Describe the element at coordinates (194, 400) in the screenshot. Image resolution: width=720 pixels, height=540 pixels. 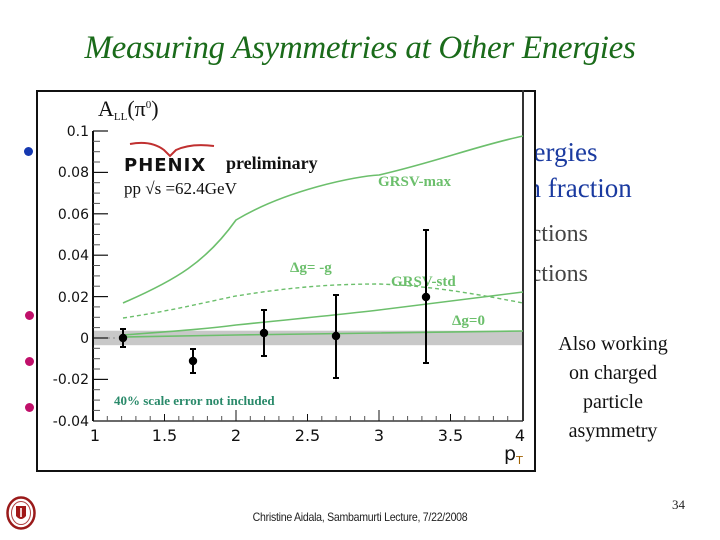
I see `scale-error-note: 40% scale error not included` at that location.